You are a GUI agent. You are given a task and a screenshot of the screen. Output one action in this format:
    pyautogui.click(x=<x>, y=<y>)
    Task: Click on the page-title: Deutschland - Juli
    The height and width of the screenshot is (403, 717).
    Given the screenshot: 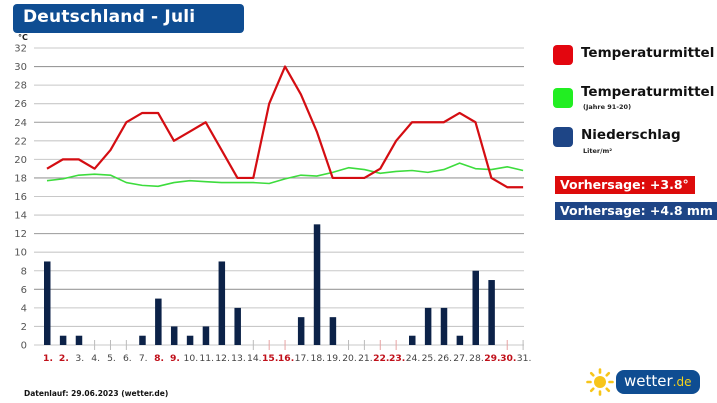 What is the action you would take?
    pyautogui.click(x=109, y=17)
    